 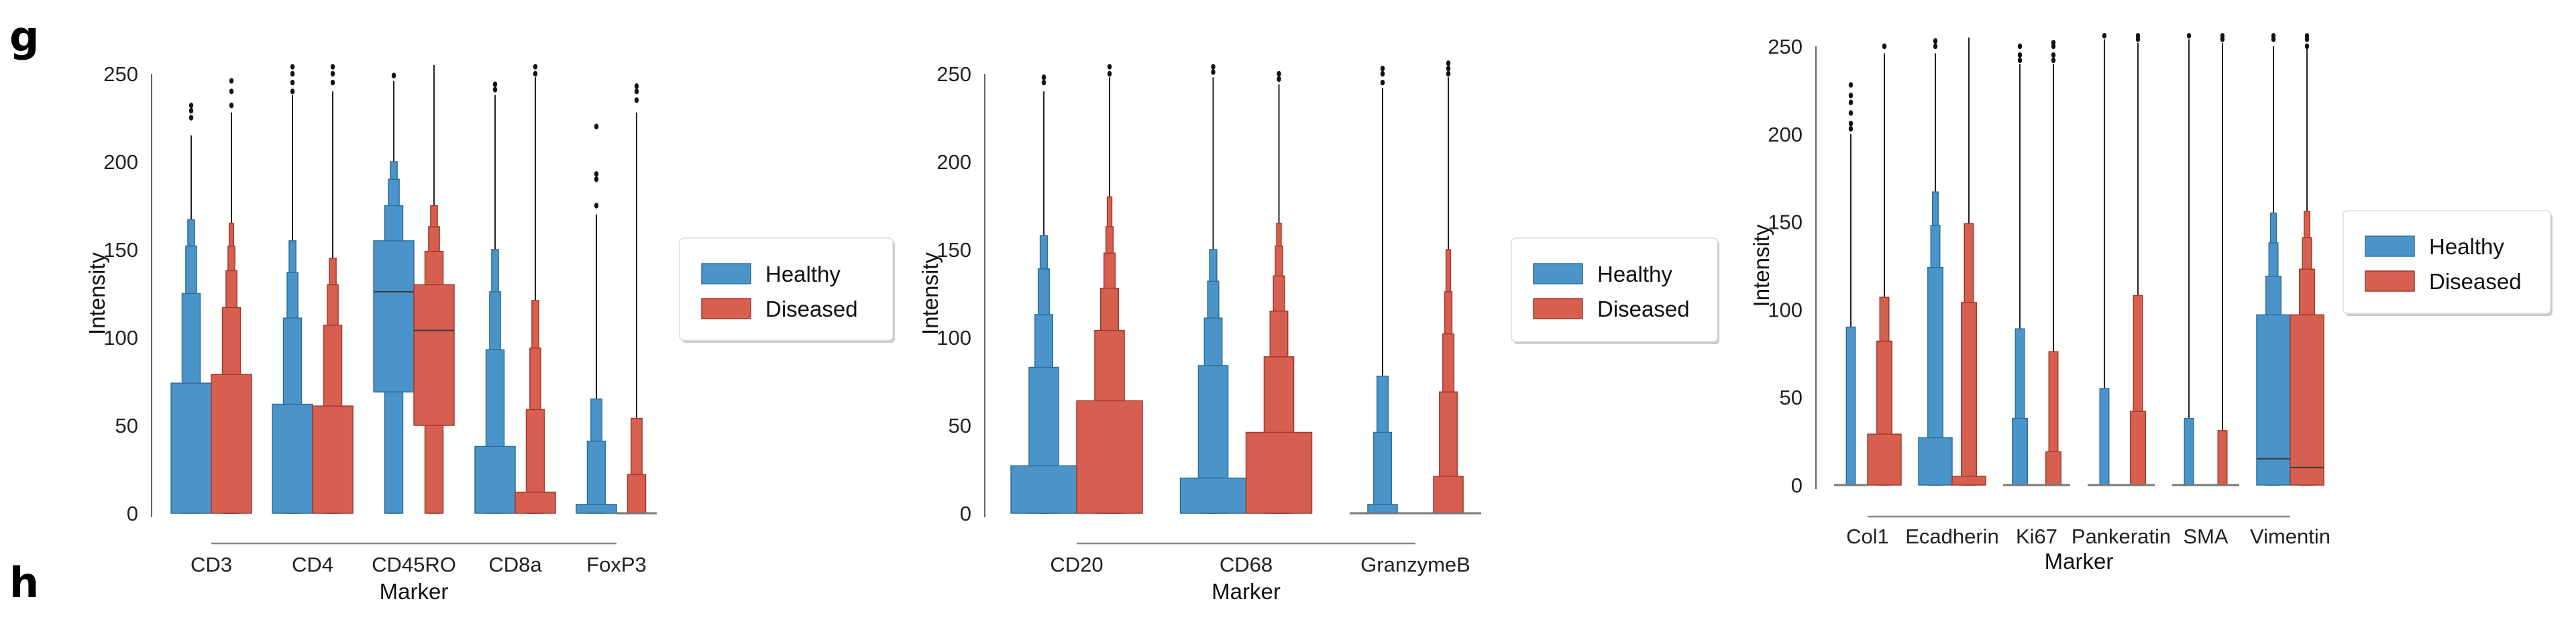 I want to click on boxen-diseased-vimentin, so click(x=2307, y=259).